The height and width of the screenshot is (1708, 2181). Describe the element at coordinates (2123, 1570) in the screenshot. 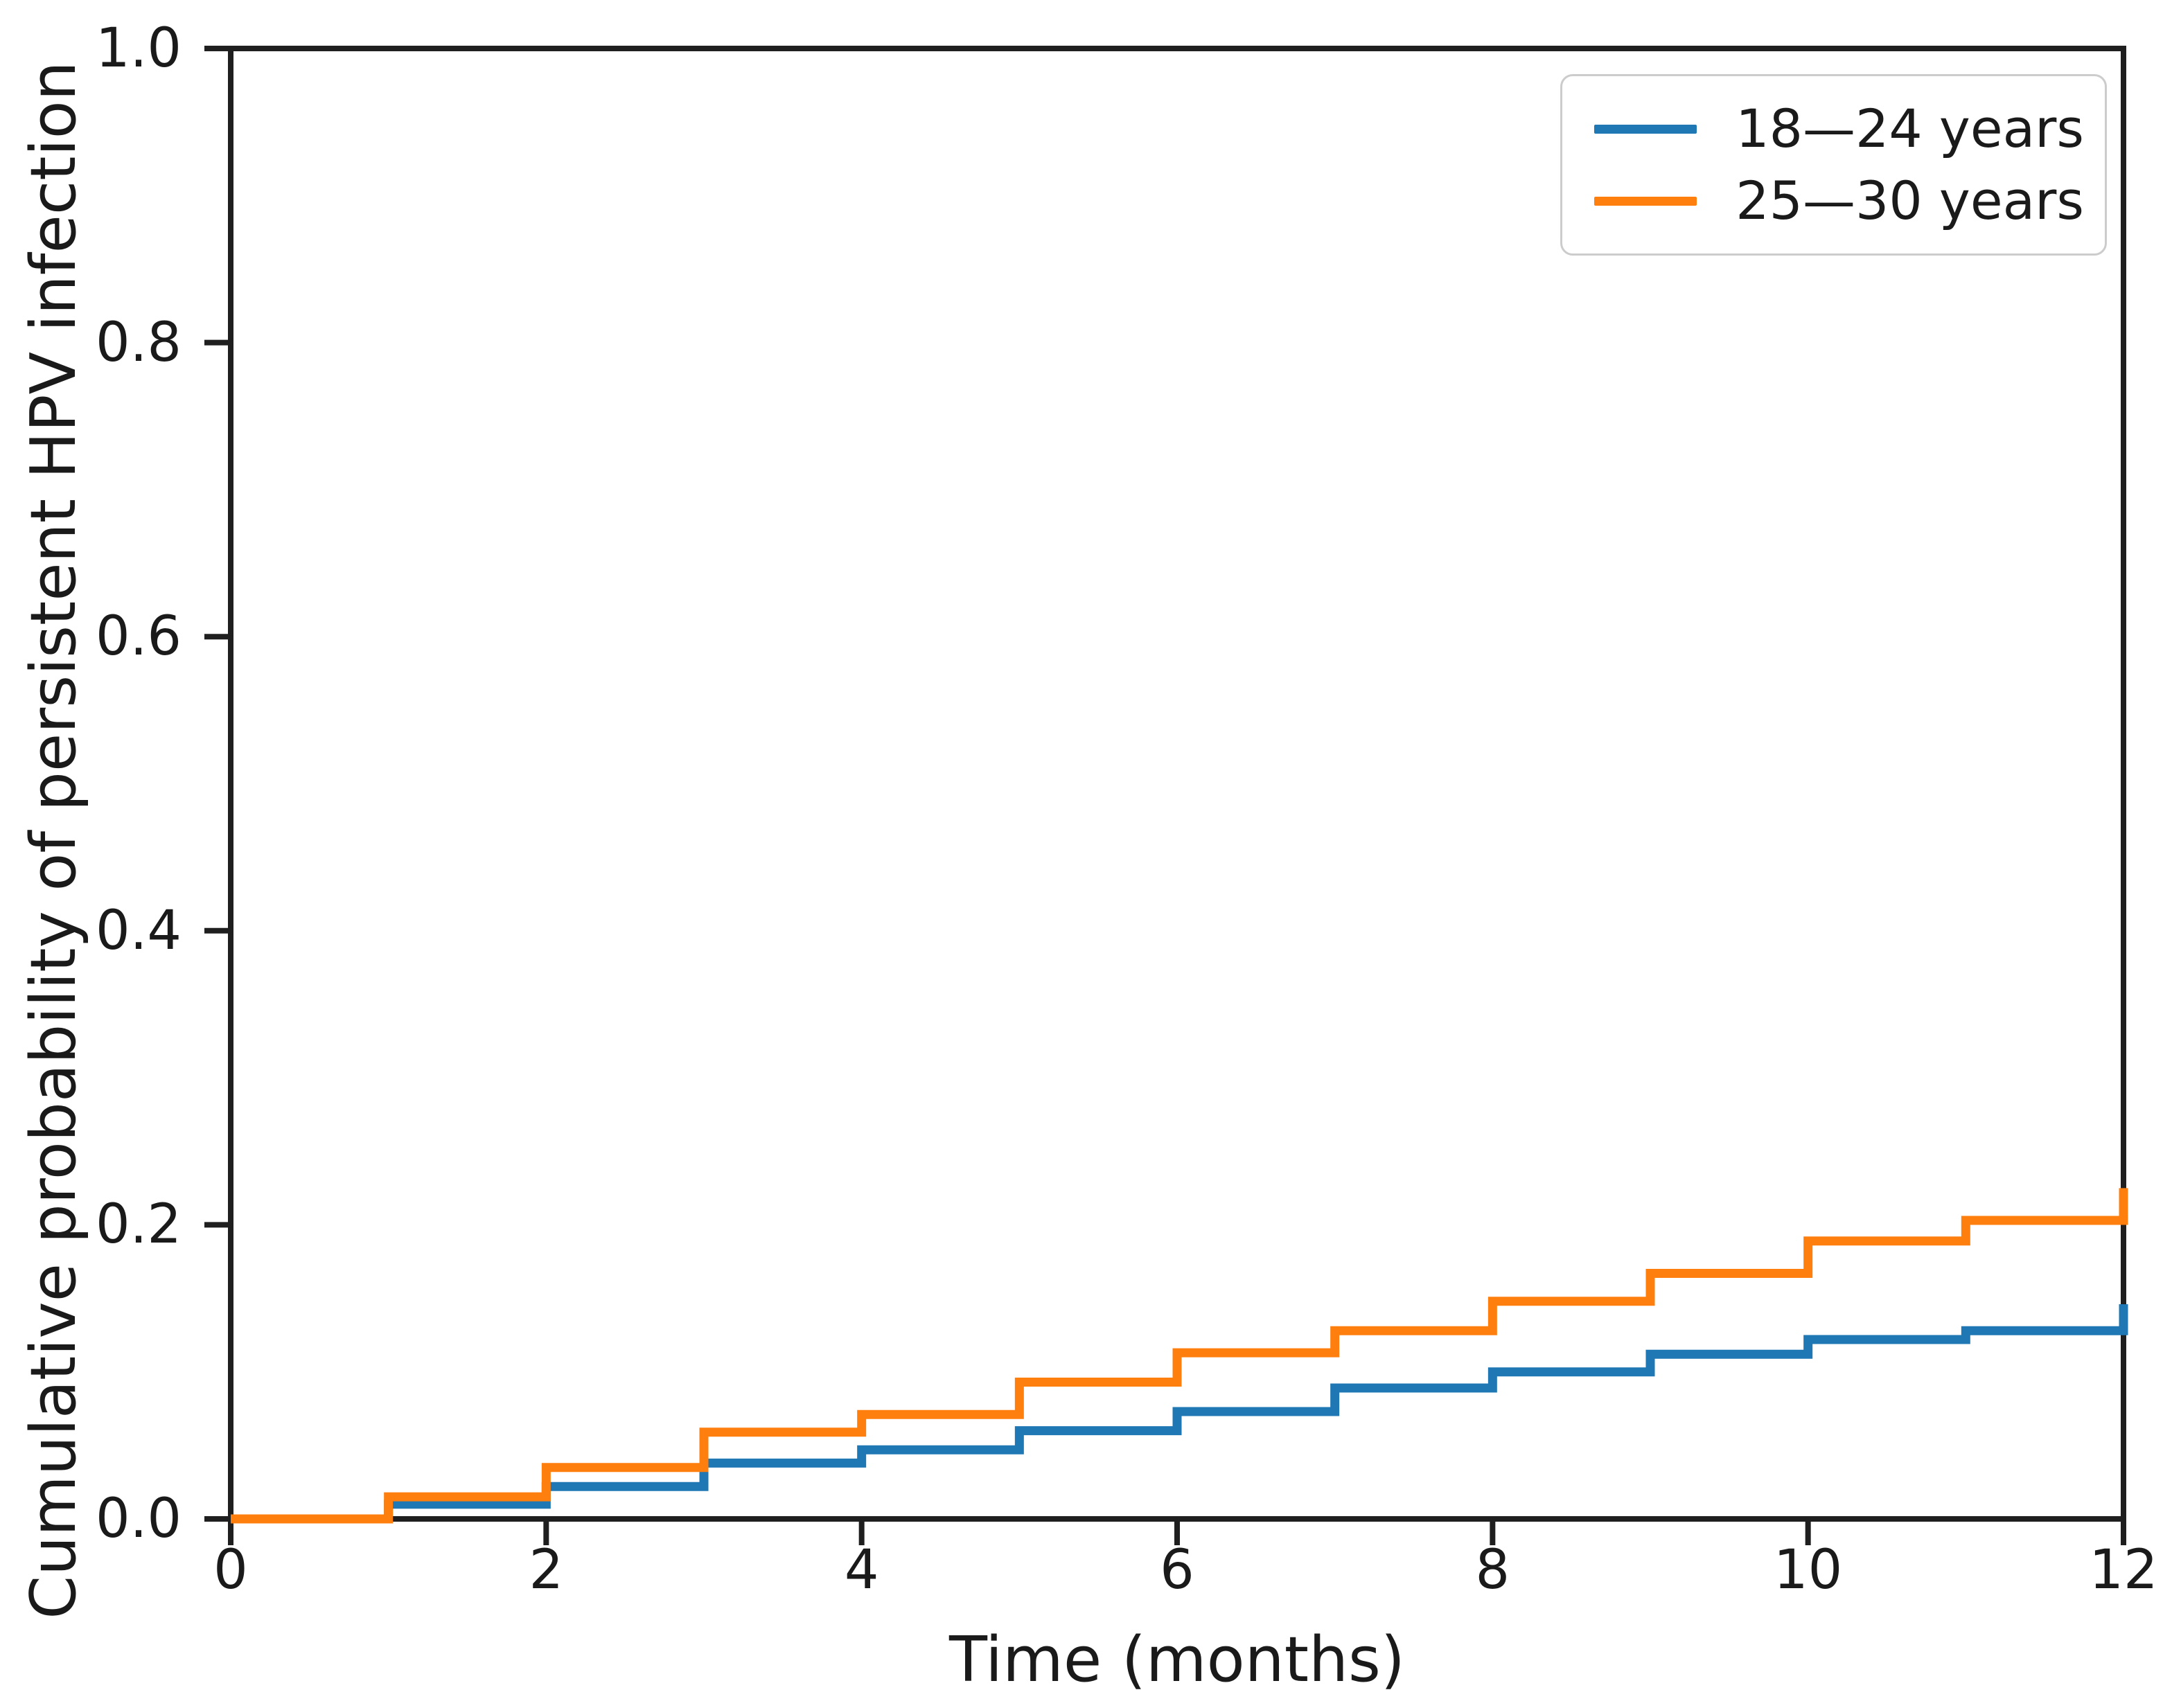

I see `x-tick-label: 12` at that location.